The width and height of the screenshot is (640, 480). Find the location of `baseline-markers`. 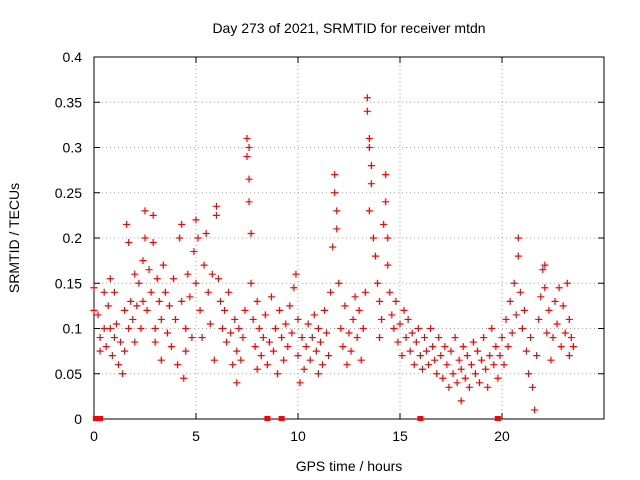

baseline-markers is located at coordinates (297, 418).